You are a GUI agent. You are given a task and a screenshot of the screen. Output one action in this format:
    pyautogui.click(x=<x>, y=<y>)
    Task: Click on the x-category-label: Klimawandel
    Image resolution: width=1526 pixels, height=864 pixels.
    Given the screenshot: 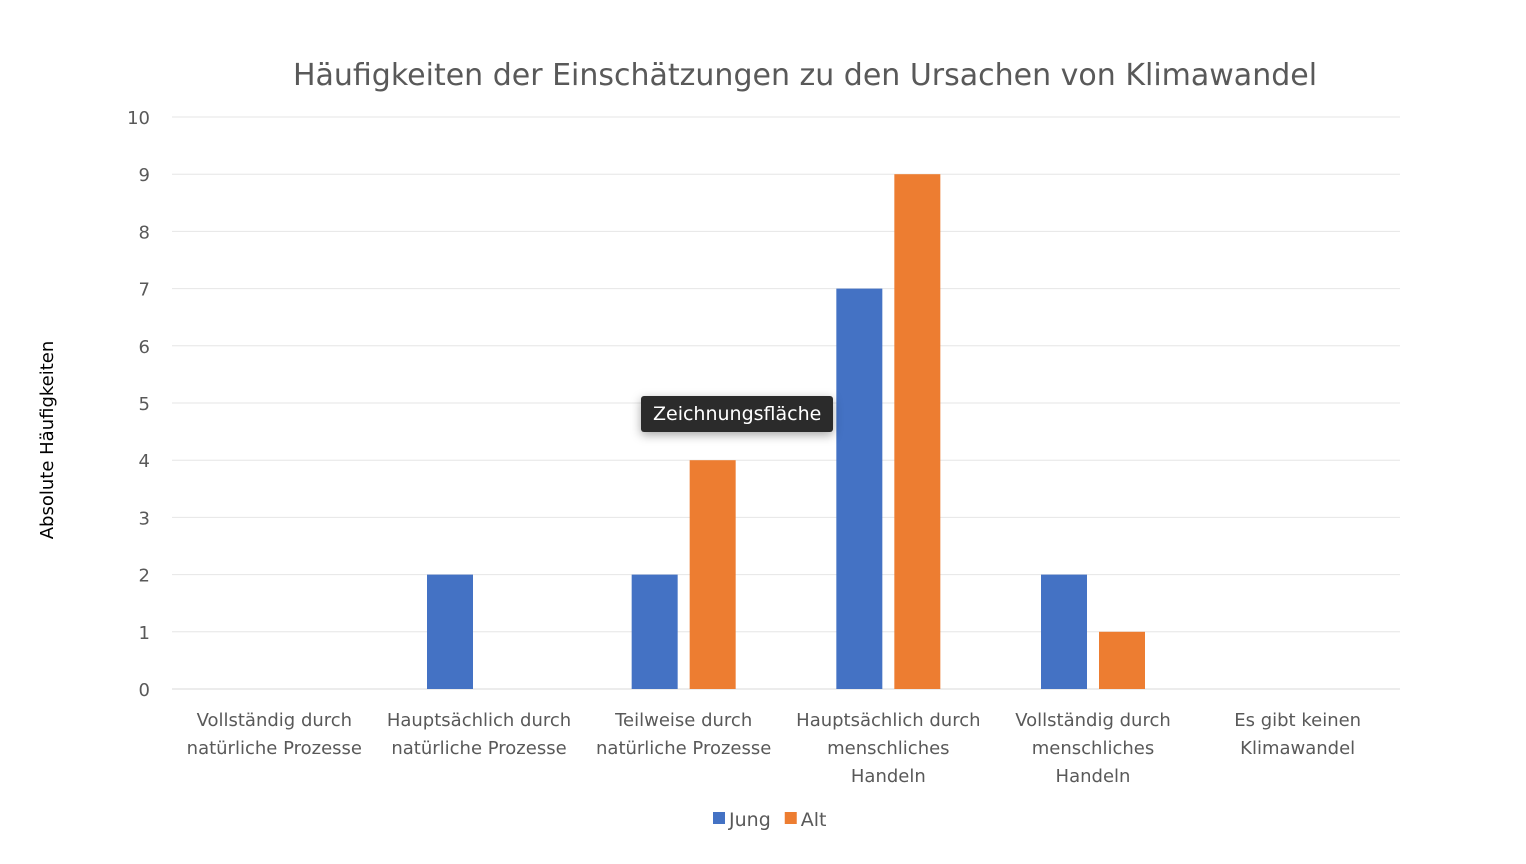 What is the action you would take?
    pyautogui.click(x=1297, y=748)
    